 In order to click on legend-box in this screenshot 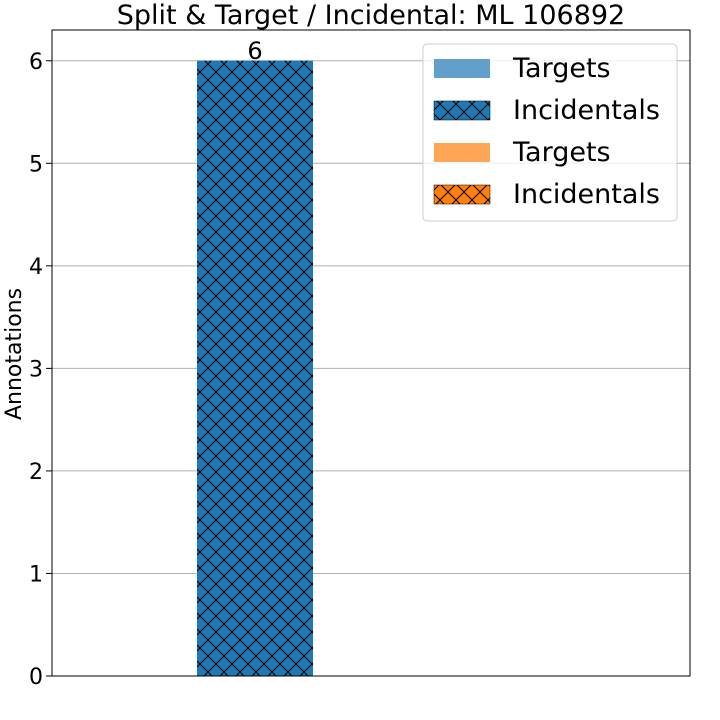, I will do `click(550, 132)`.